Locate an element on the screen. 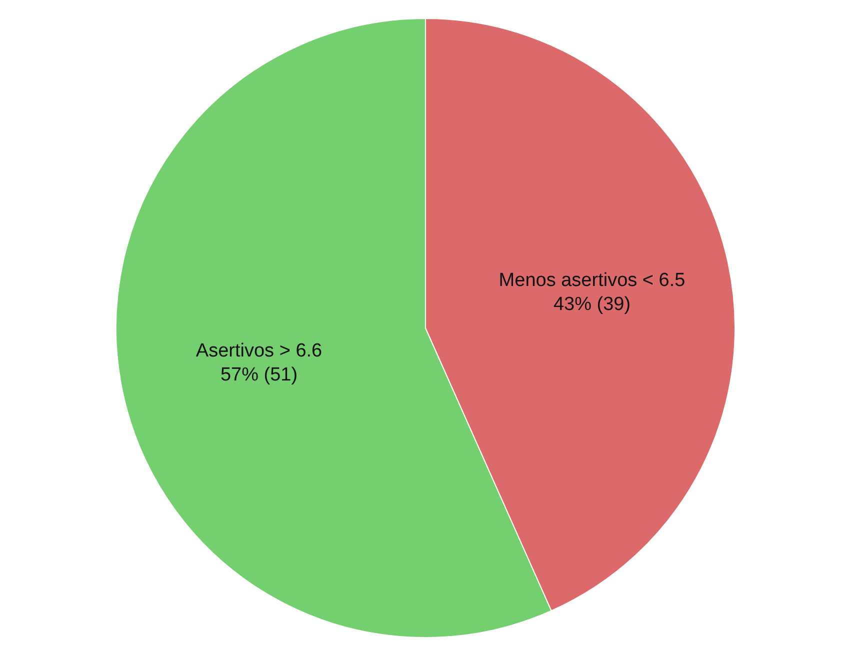 The height and width of the screenshot is (656, 851). slice-label: Asertivos > 6.6 is located at coordinates (259, 351).